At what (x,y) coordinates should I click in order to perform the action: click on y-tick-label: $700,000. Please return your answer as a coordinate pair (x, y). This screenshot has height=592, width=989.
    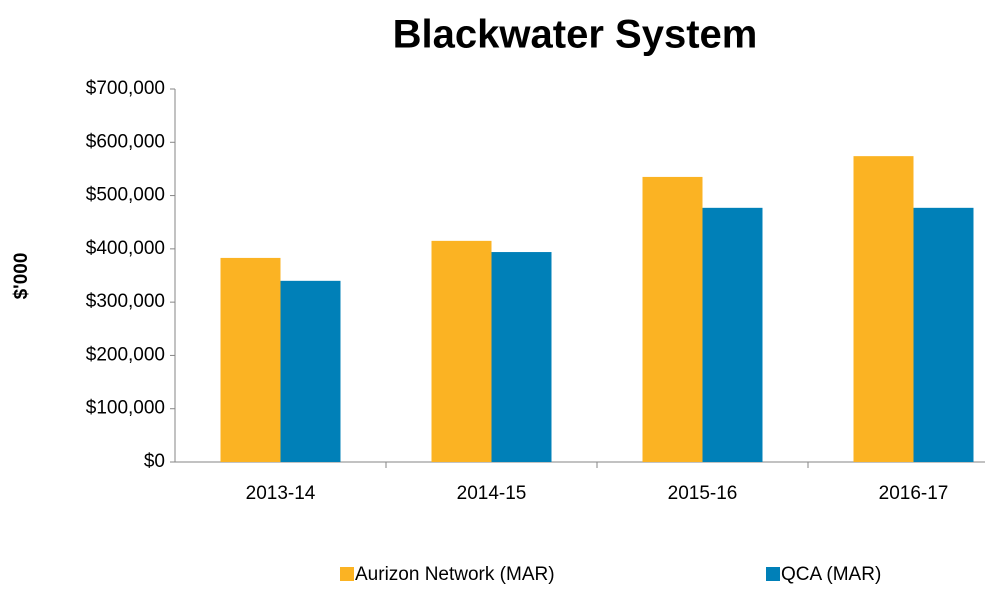
    Looking at the image, I should click on (125, 88).